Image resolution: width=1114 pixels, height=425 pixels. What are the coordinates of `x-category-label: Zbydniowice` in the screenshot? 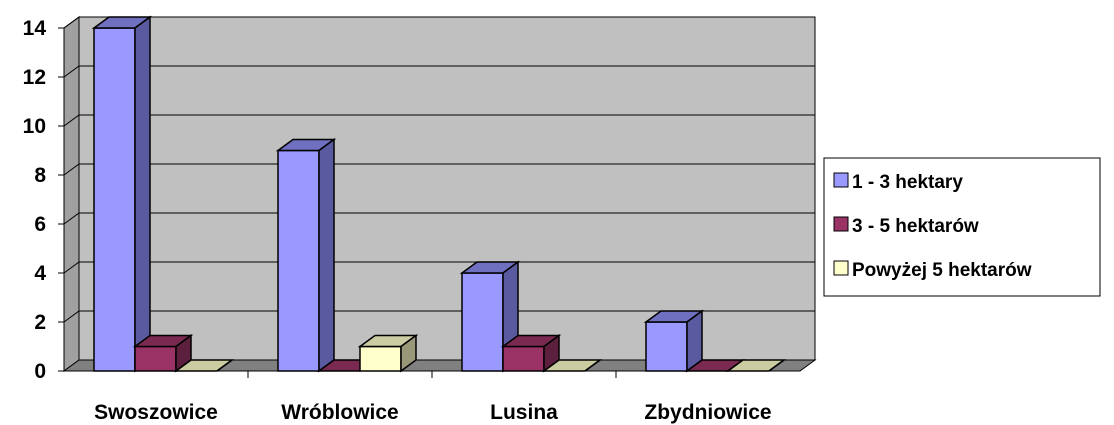 It's located at (707, 412).